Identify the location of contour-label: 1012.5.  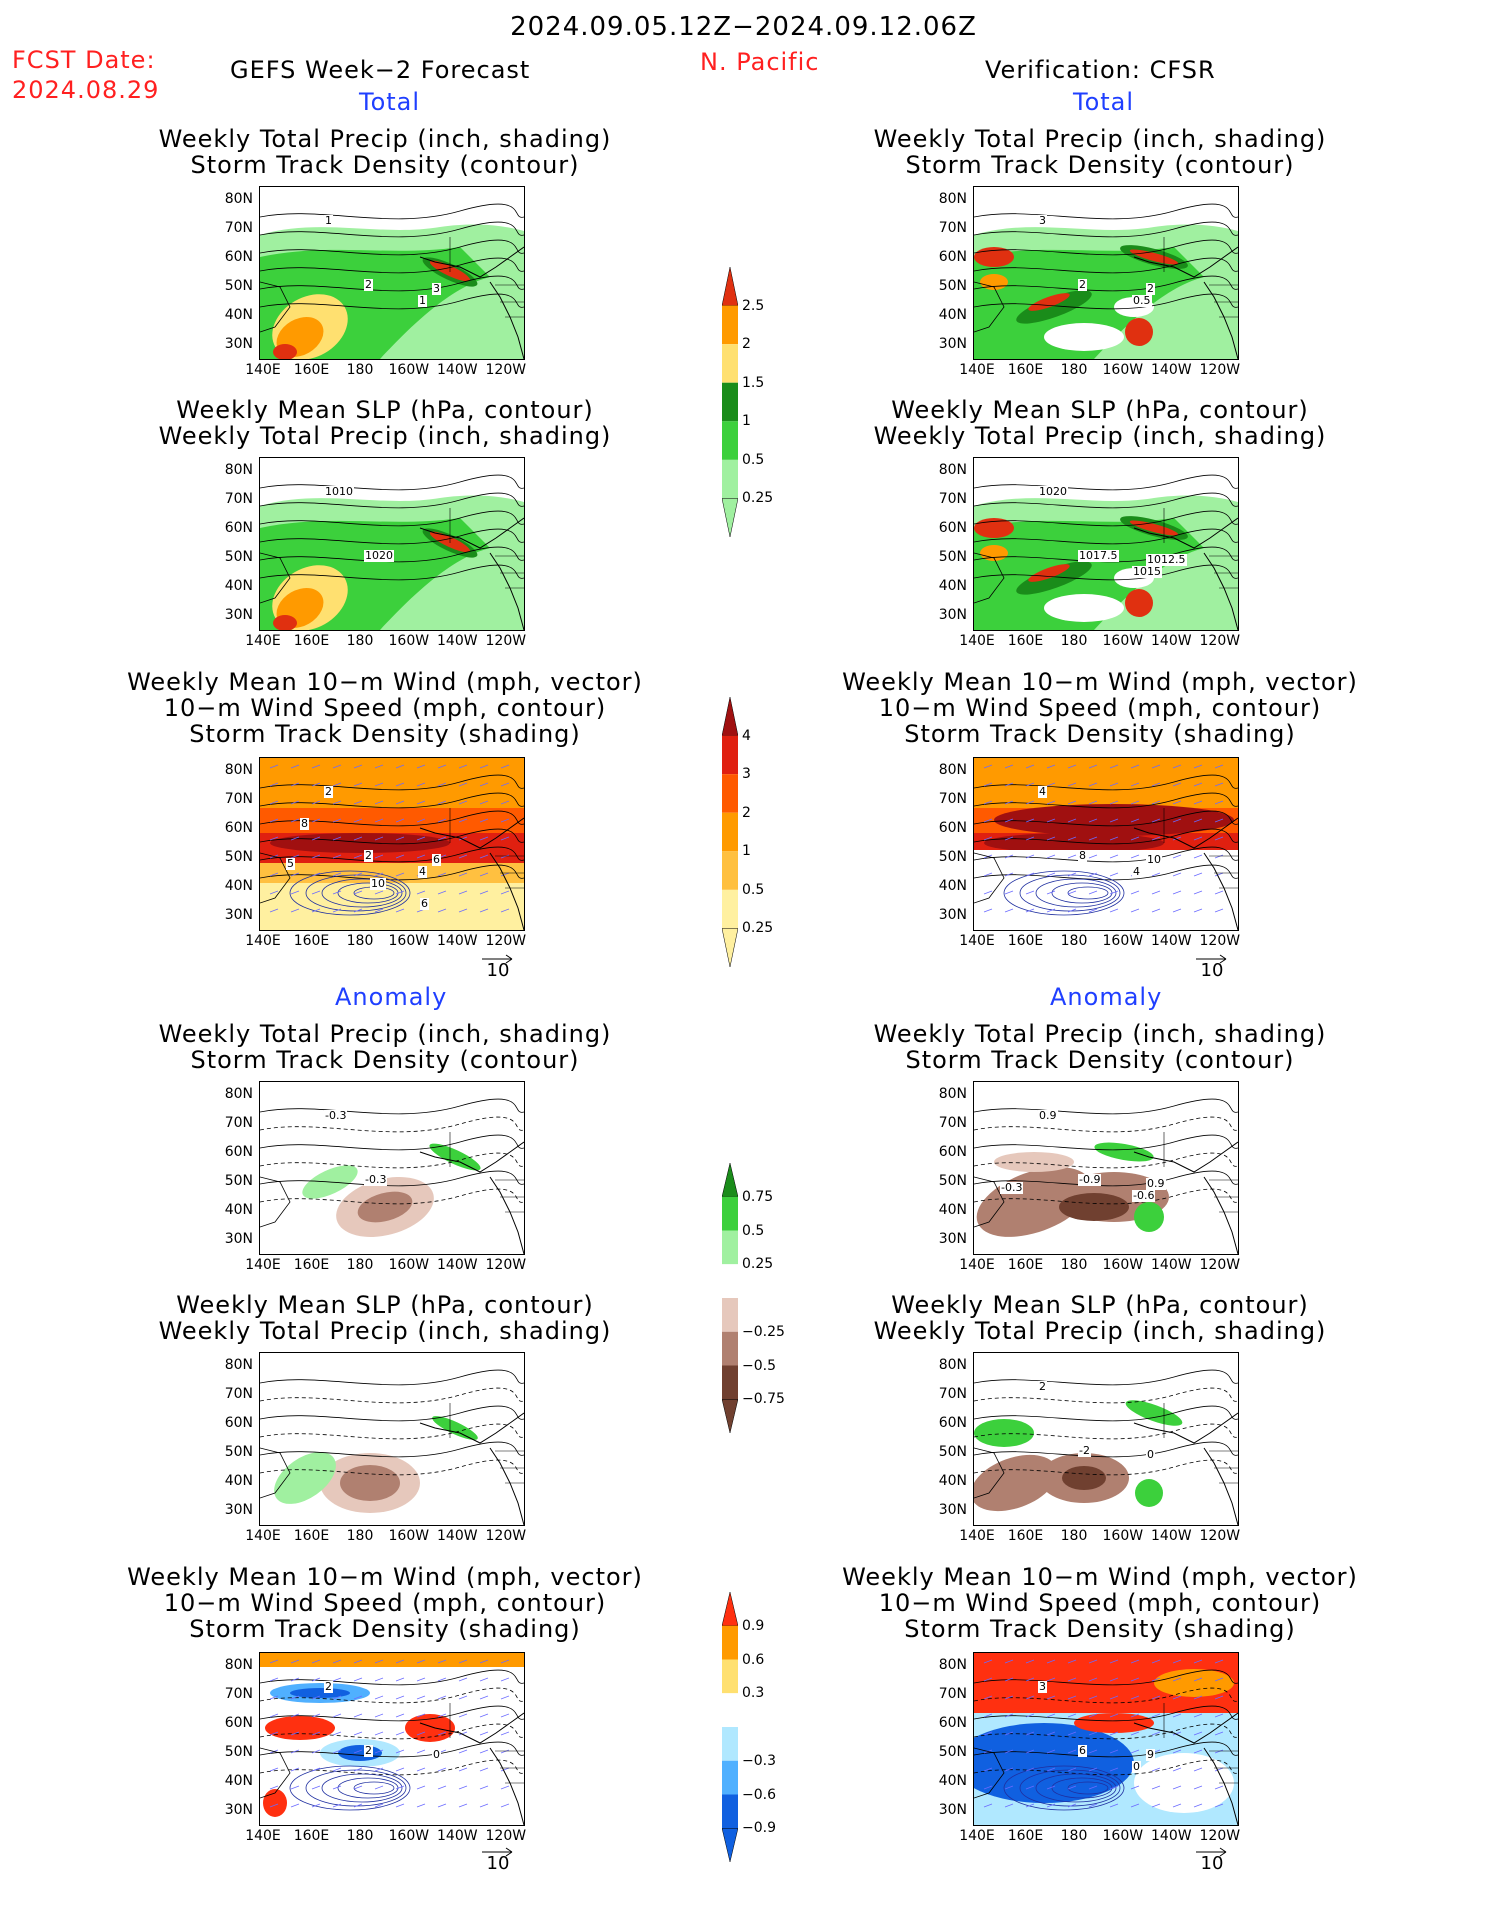
(1166, 559).